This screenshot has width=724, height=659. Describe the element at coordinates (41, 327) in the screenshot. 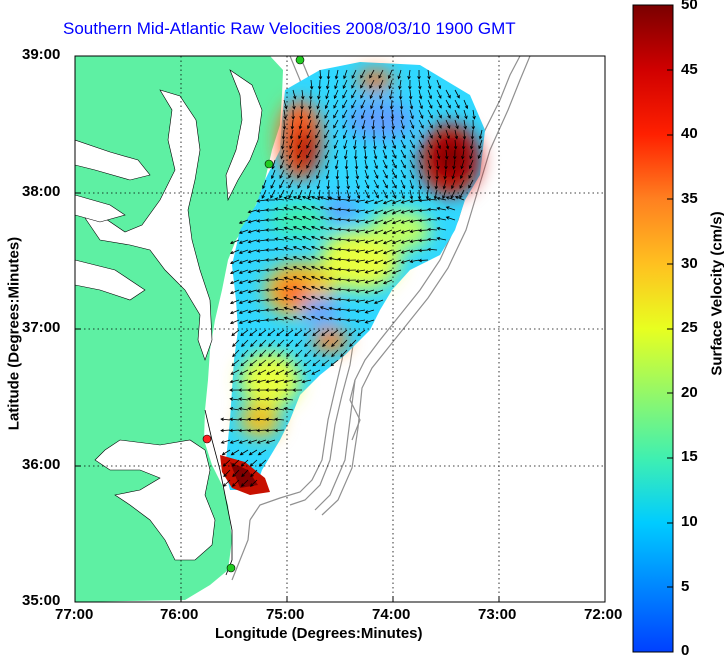

I see `y-tick-label: 37:00` at that location.